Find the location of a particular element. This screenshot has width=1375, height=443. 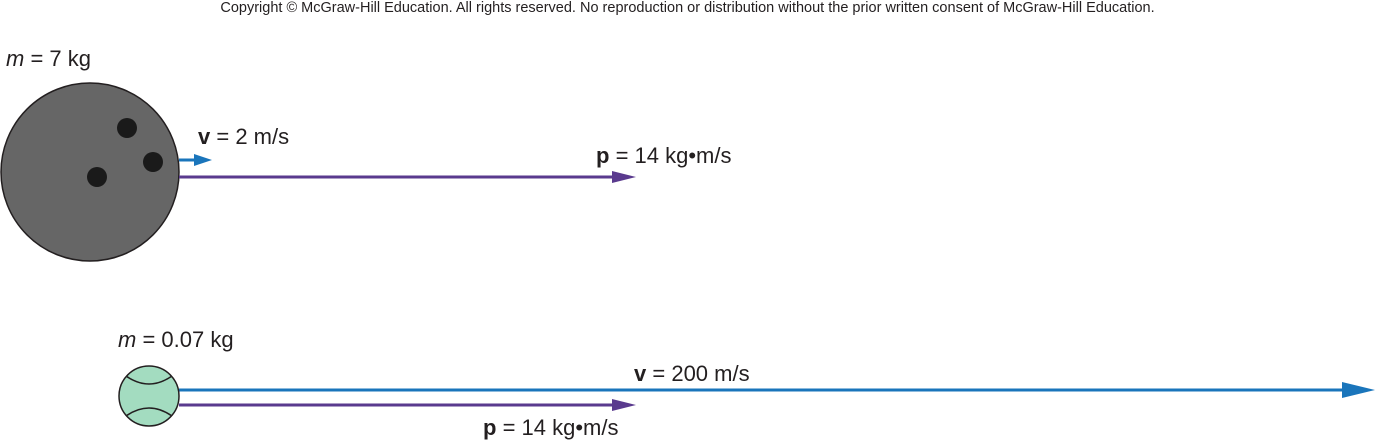

tennis-momentum-label: p = 14 kg•m/s is located at coordinates (551, 428).